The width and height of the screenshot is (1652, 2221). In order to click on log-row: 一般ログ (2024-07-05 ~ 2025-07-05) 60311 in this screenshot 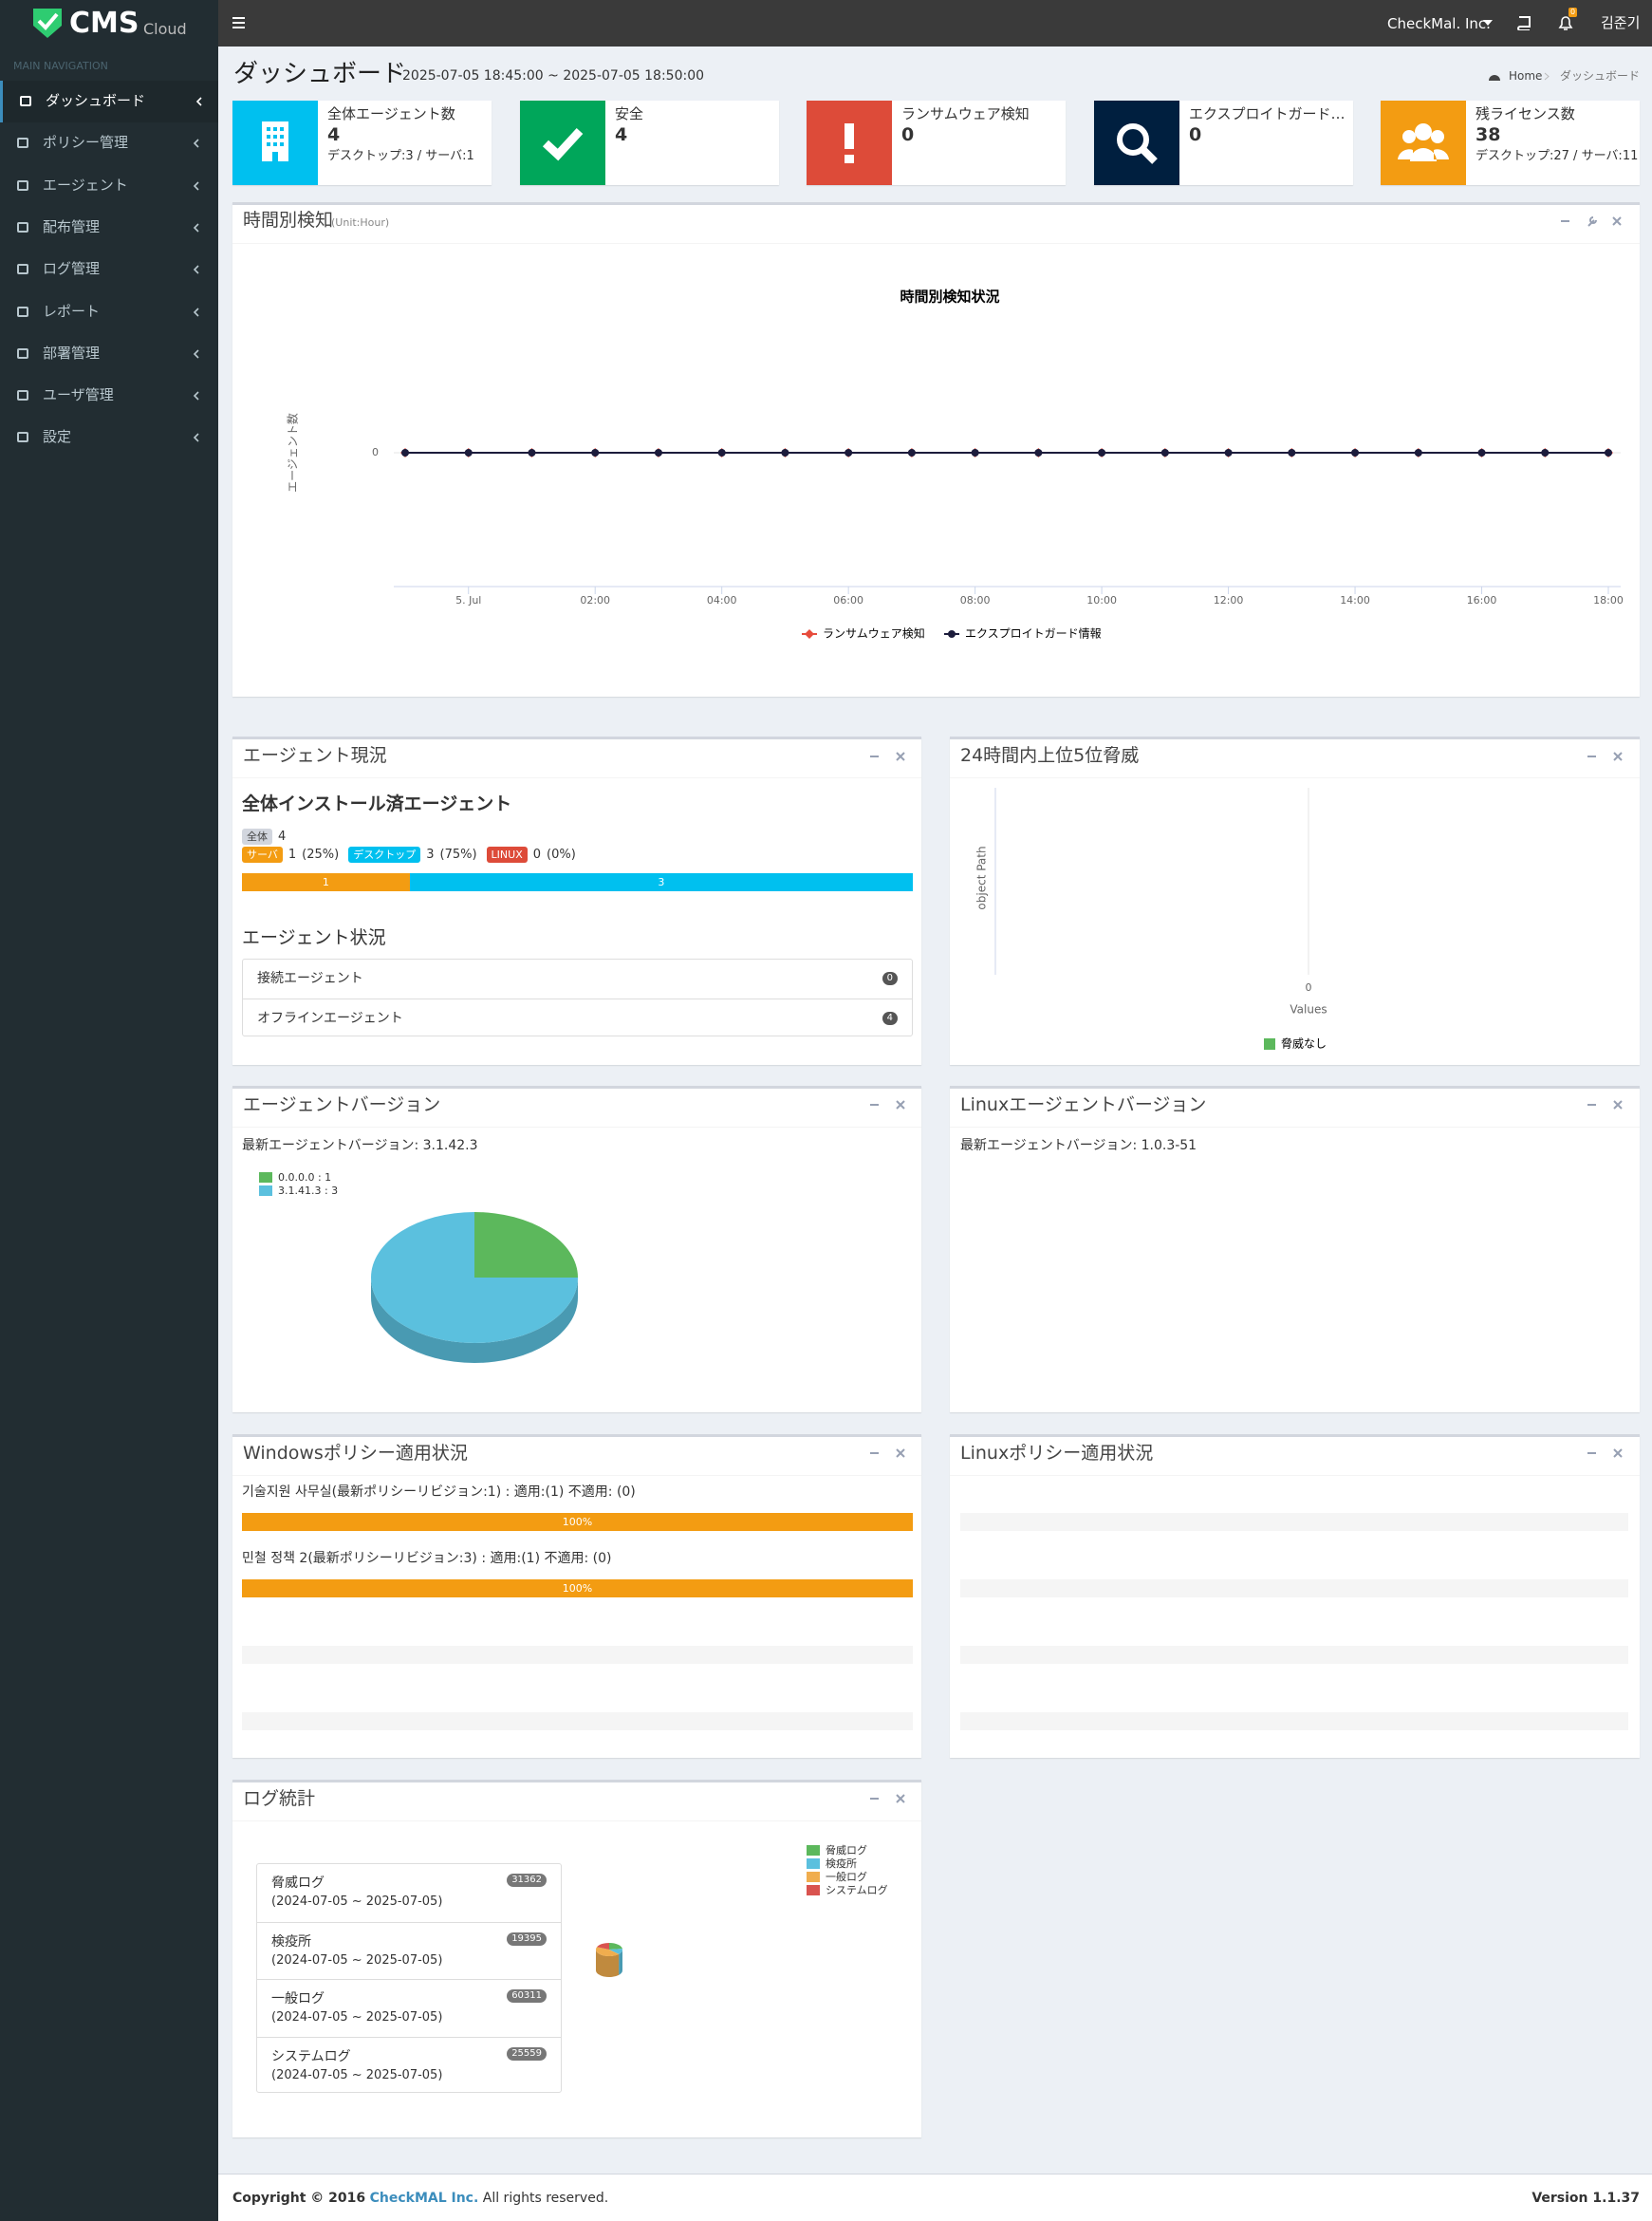, I will do `click(409, 2008)`.